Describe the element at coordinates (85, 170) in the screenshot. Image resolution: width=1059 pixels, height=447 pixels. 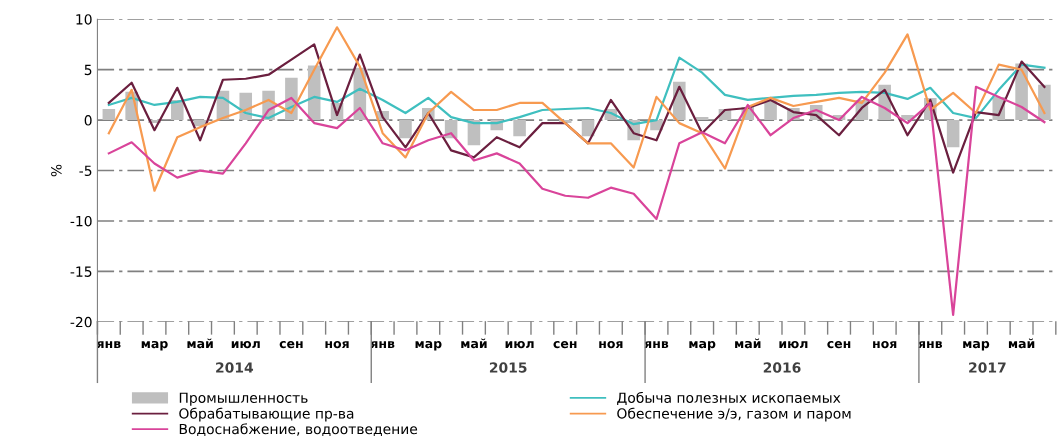
I see `y-tick-label: -5` at that location.